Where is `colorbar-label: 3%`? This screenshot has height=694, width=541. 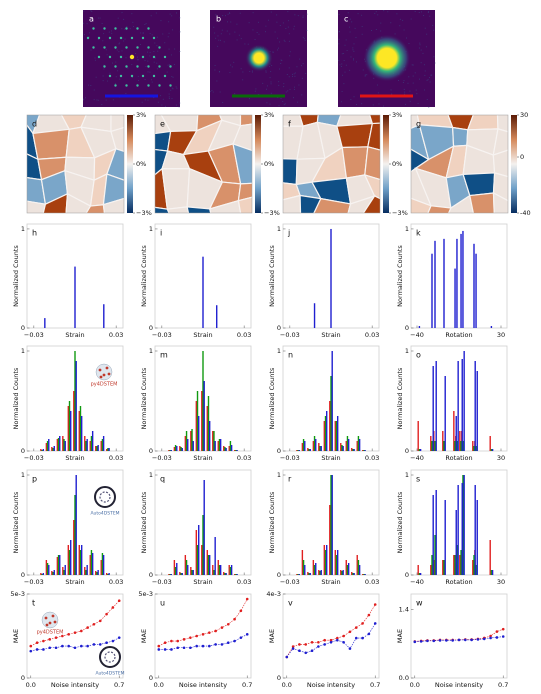 colorbar-label: 3% is located at coordinates (397, 115).